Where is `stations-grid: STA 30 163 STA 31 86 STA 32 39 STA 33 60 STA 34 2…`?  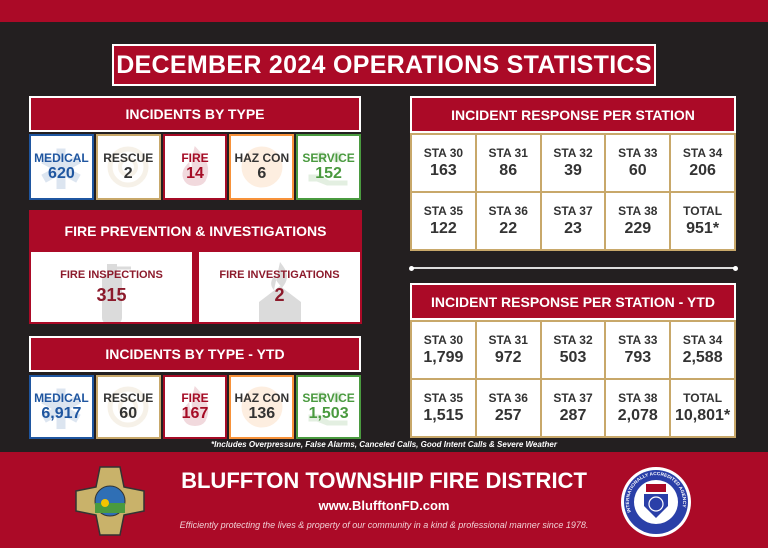 stations-grid: STA 30 163 STA 31 86 STA 32 39 STA 33 60 STA 34 2… is located at coordinates (573, 192).